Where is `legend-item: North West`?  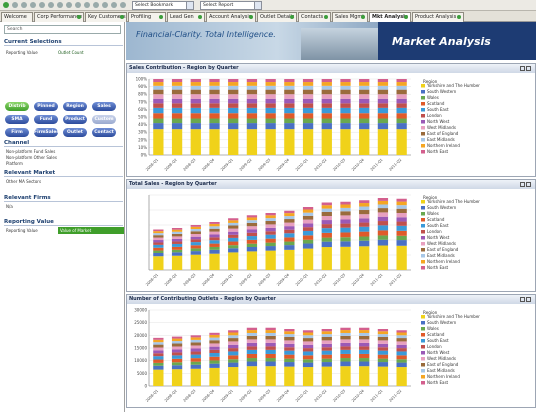
legend-item: North West is located at coordinates (438, 121).